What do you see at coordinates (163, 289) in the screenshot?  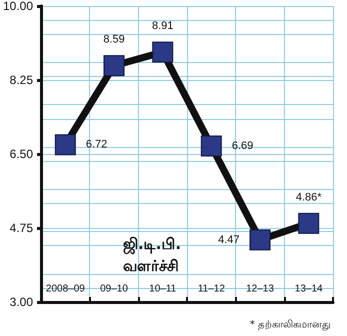 I see `x-tick-label: 10–11` at bounding box center [163, 289].